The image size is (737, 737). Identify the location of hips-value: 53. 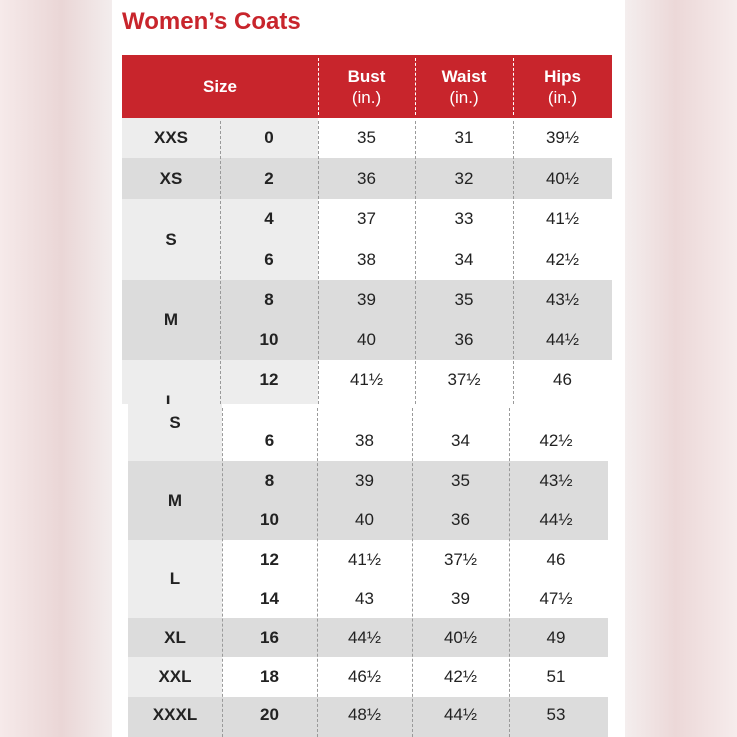
(556, 714).